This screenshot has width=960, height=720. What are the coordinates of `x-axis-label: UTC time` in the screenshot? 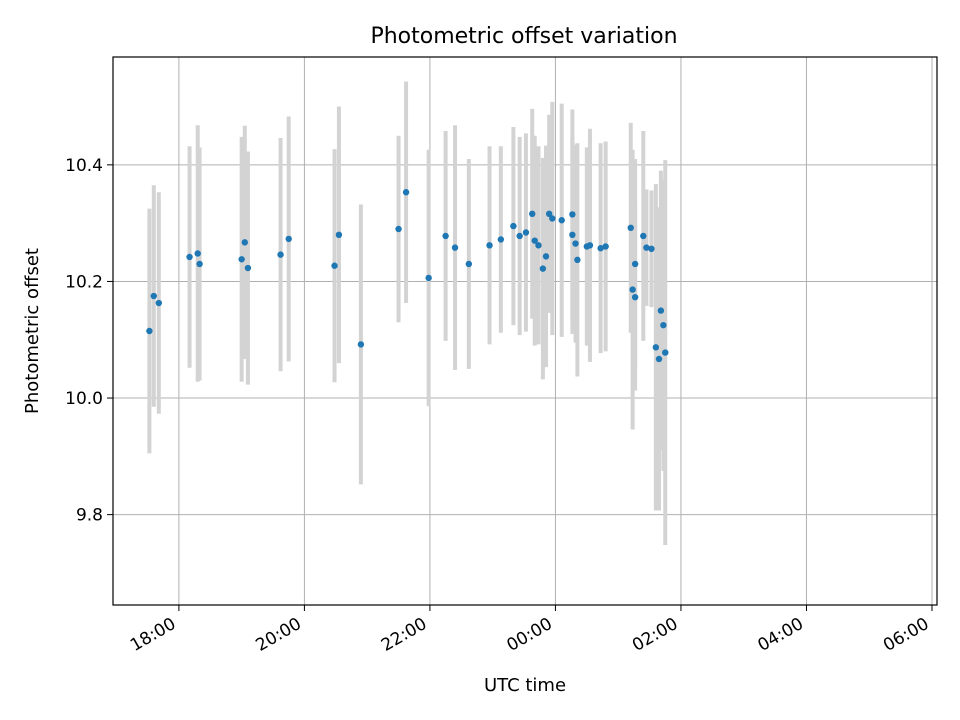 It's located at (525, 685).